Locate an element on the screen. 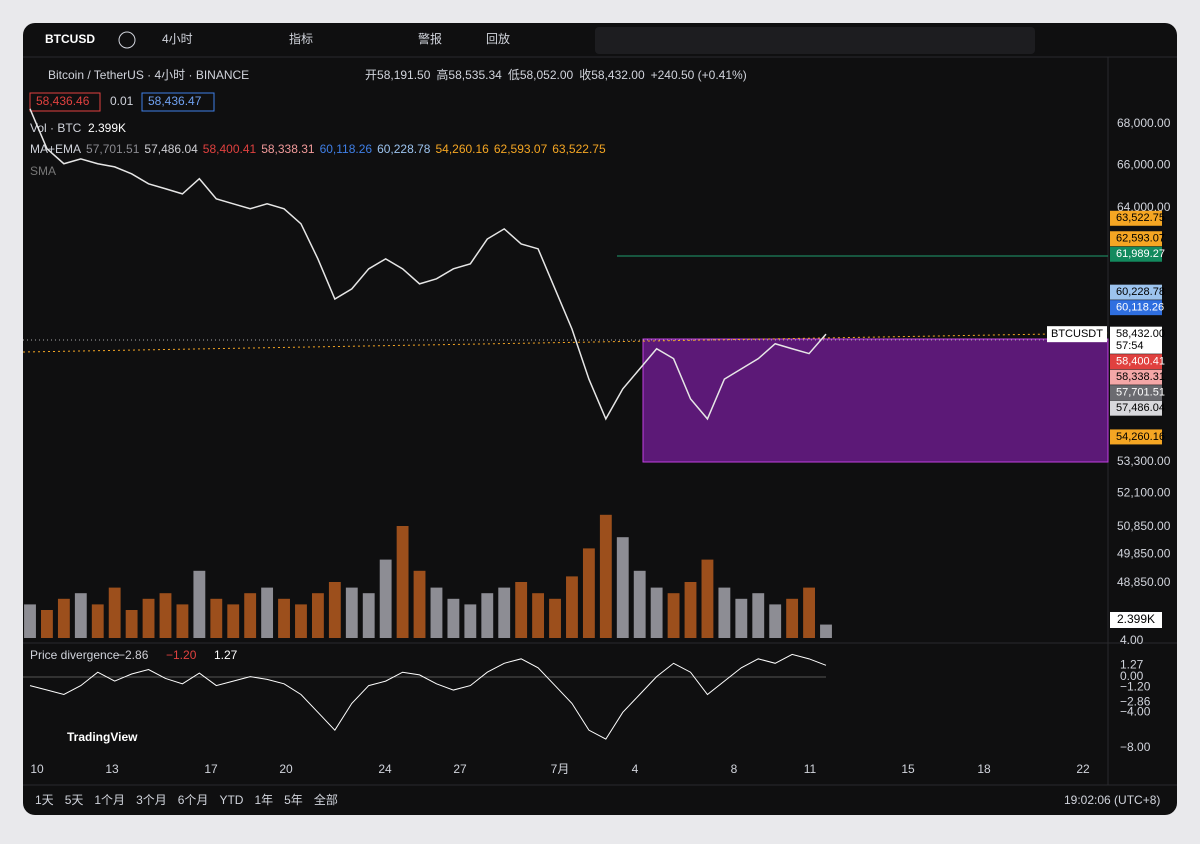  range-button: 5年 is located at coordinates (293, 800).